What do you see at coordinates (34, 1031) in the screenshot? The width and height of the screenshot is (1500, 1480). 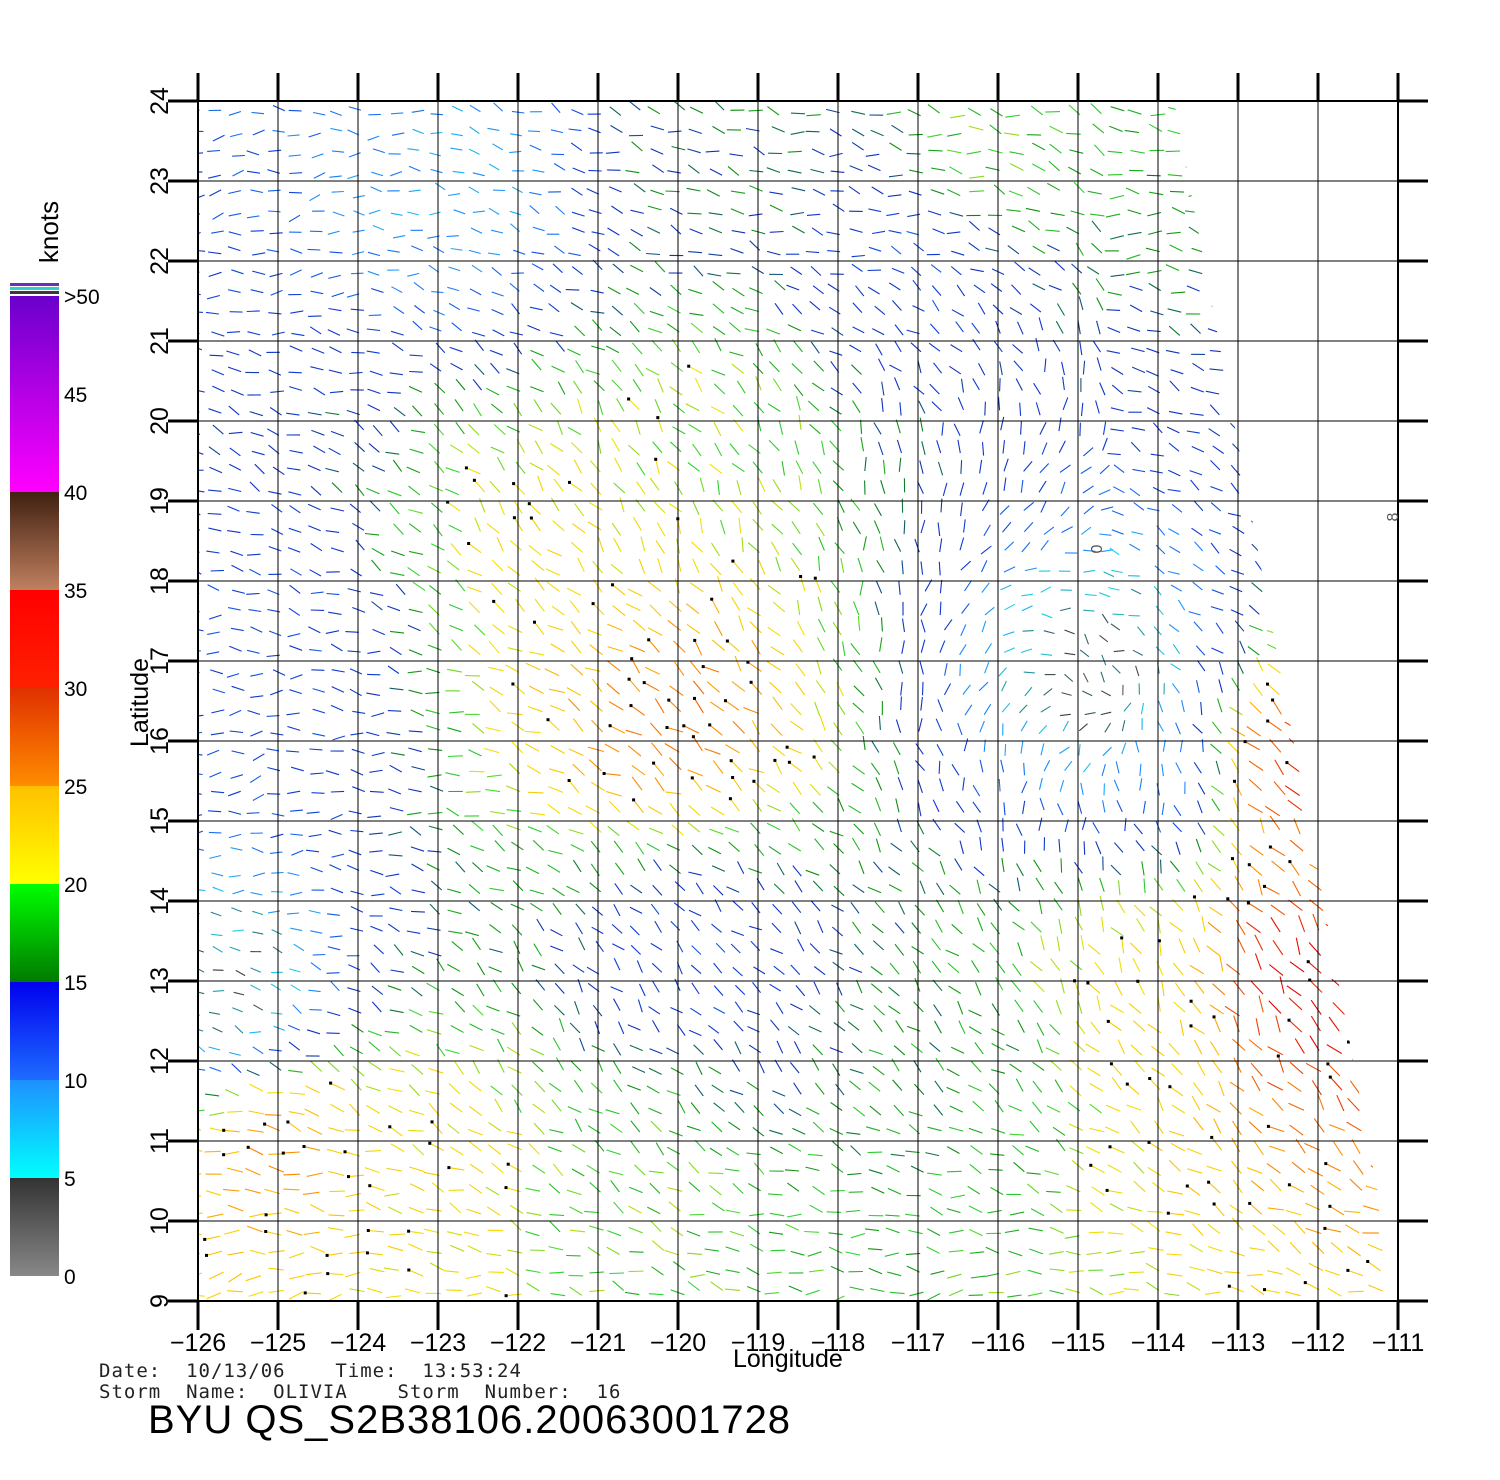 I see `colorbar-band` at bounding box center [34, 1031].